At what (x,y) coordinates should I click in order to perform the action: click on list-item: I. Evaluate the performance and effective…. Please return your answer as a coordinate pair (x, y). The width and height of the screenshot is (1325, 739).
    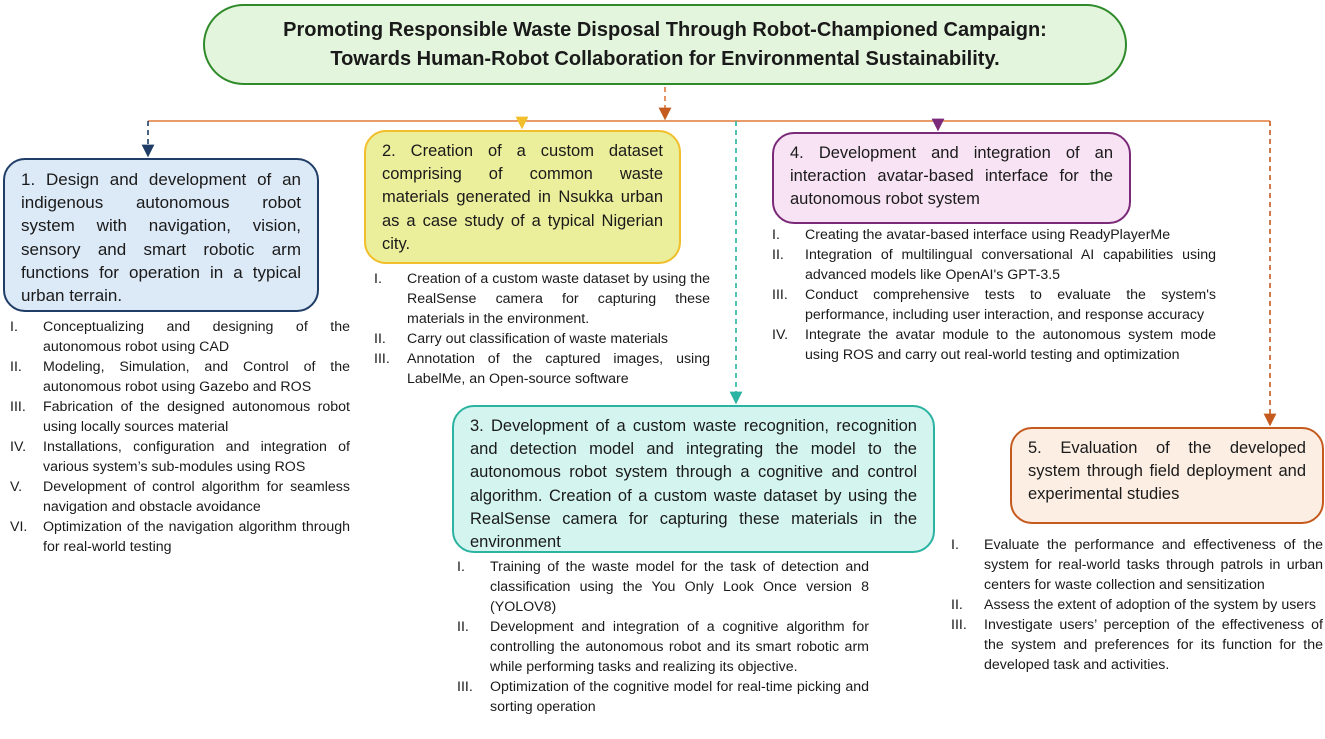
    Looking at the image, I should click on (1137, 565).